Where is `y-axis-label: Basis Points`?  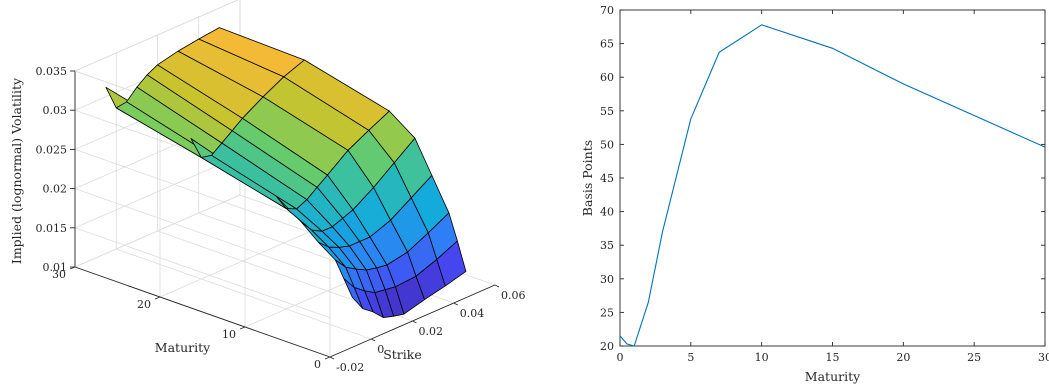 y-axis-label: Basis Points is located at coordinates (587, 178).